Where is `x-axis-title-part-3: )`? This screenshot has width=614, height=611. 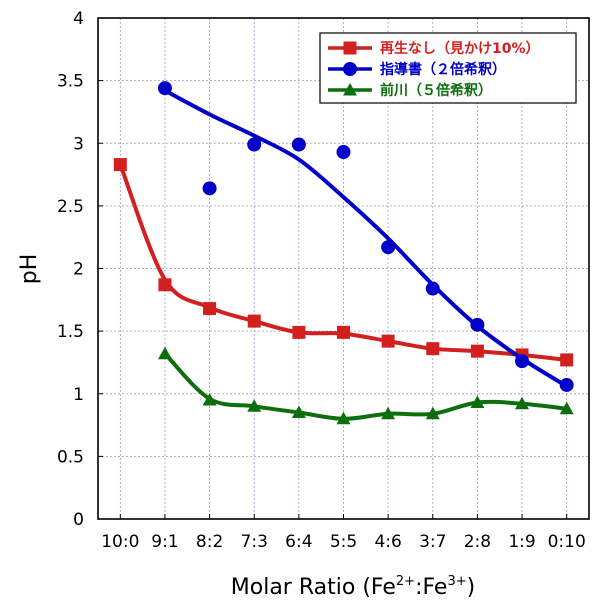
x-axis-title-part-3: ) is located at coordinates (471, 587).